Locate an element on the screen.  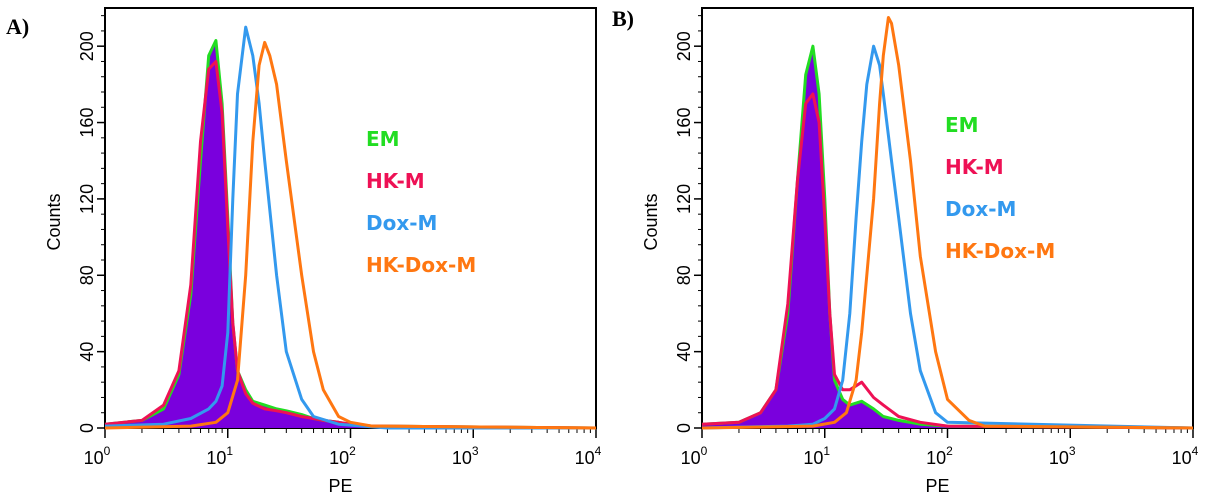
panel-label: A) is located at coordinates (17, 26).